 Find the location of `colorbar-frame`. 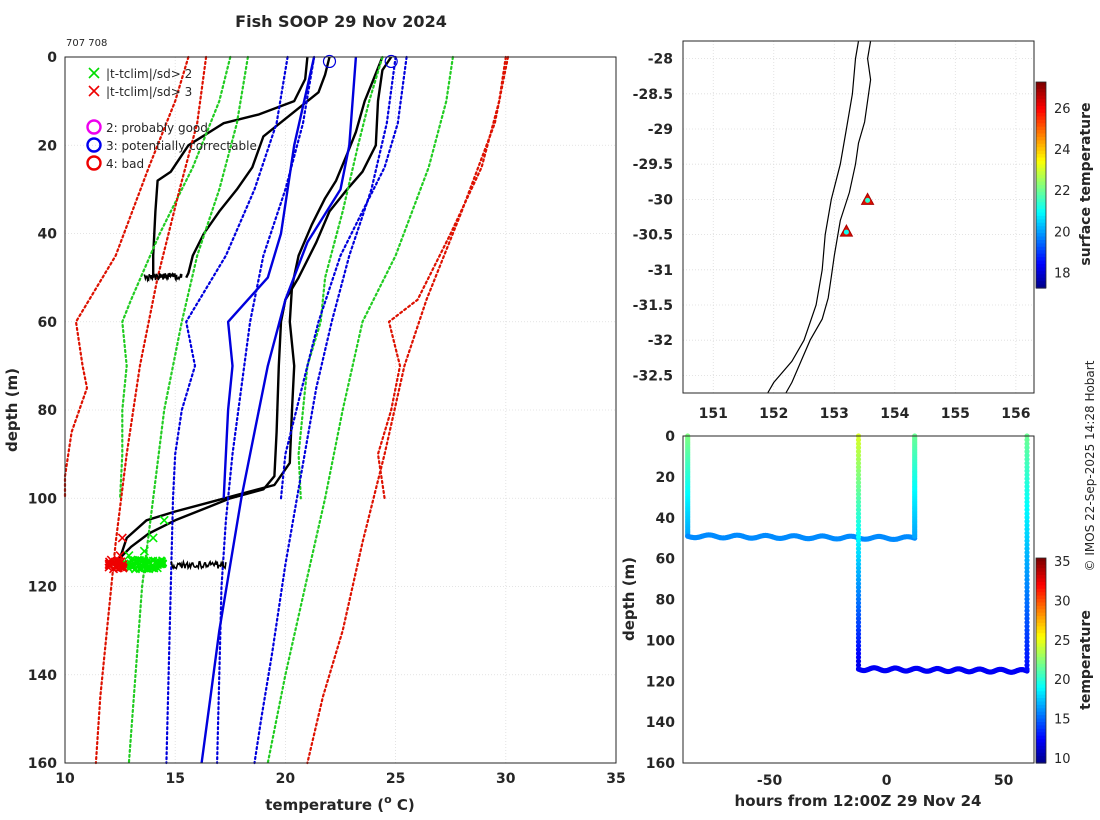

colorbar-frame is located at coordinates (1041, 185).